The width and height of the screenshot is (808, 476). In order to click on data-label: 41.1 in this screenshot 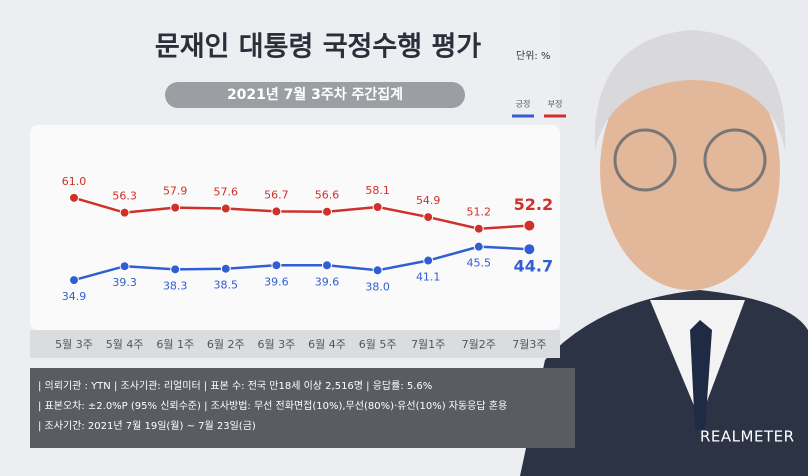, I will do `click(428, 277)`.